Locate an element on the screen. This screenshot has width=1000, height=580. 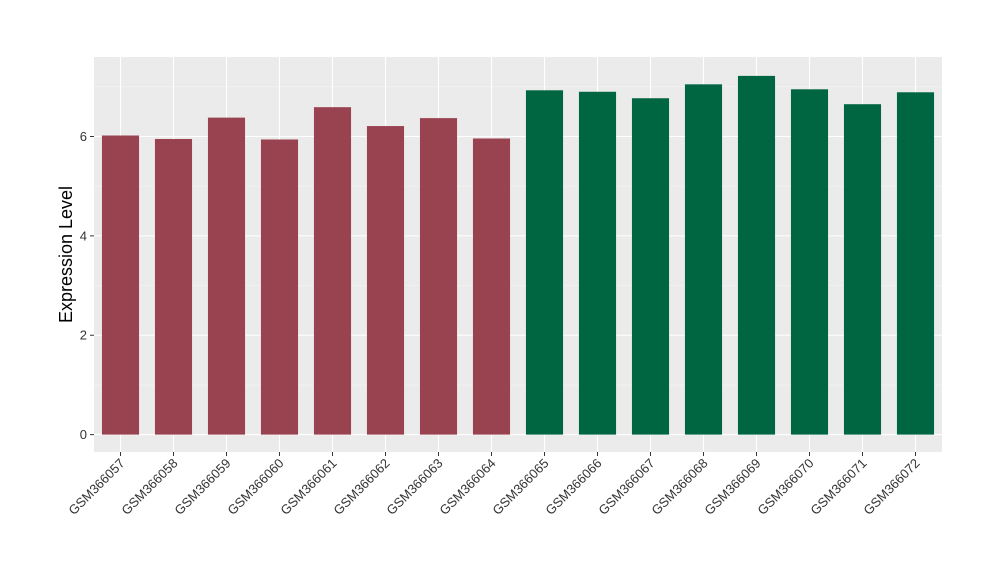
bar-GSM366064 is located at coordinates (491, 286).